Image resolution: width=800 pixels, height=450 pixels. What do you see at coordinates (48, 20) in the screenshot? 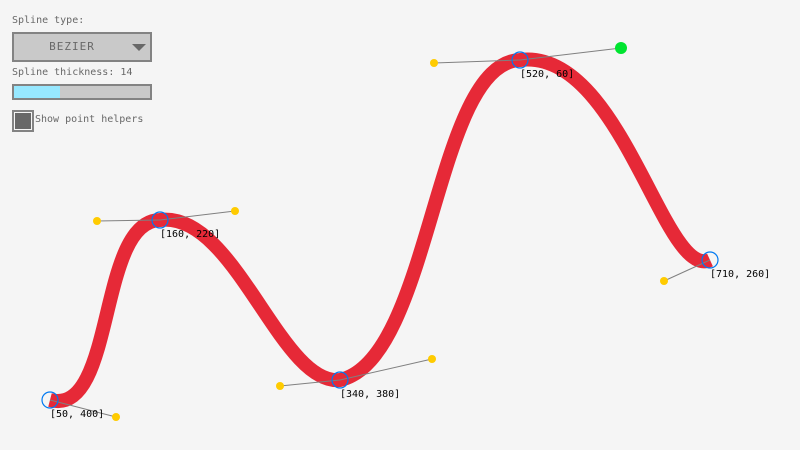
I see `spline-type-label: Spline type:` at bounding box center [48, 20].